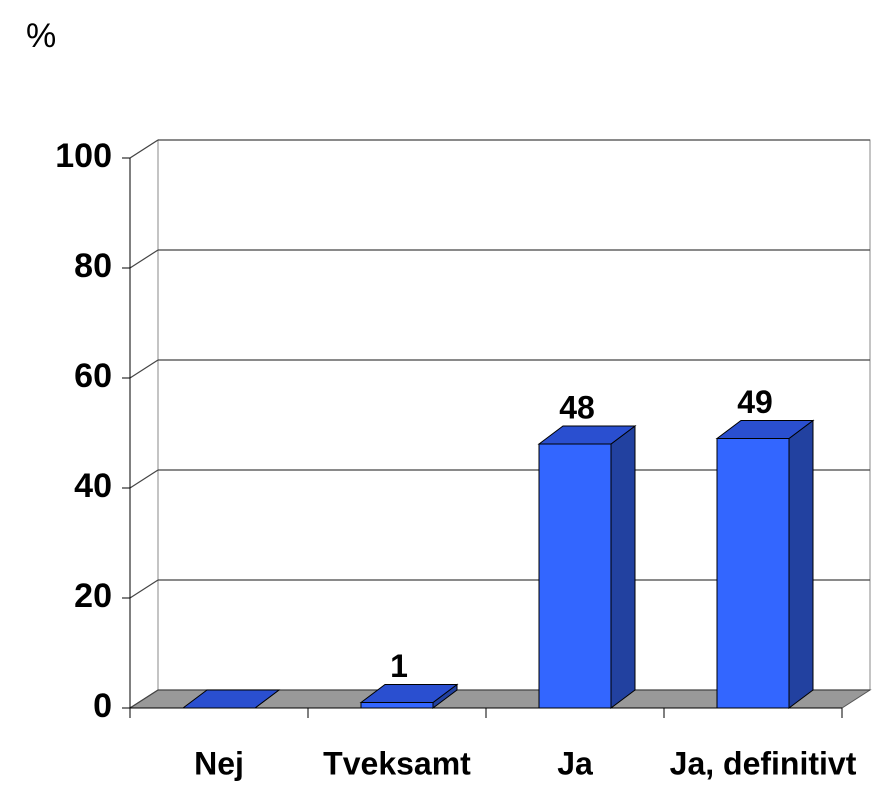 Image resolution: width=895 pixels, height=785 pixels. I want to click on value-label: 49, so click(755, 402).